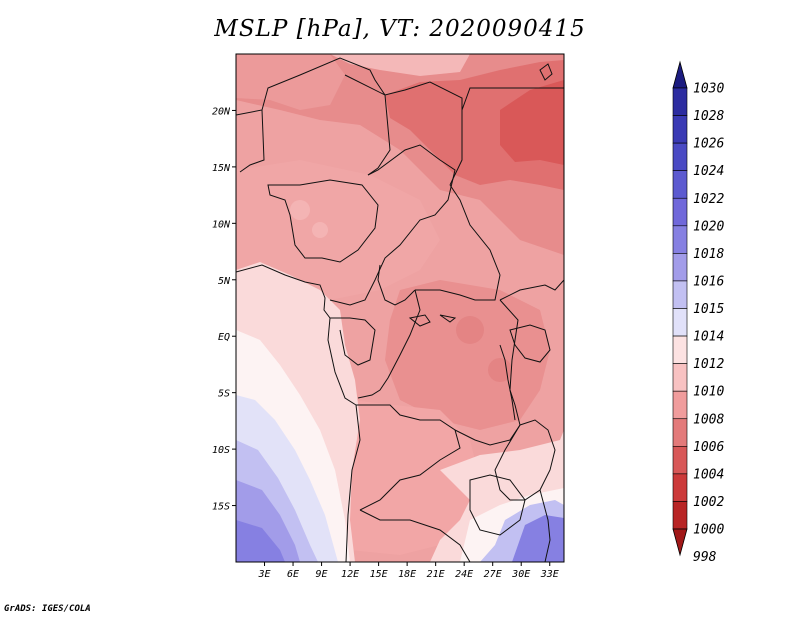  I want to click on border-mozambique, so click(545, 525).